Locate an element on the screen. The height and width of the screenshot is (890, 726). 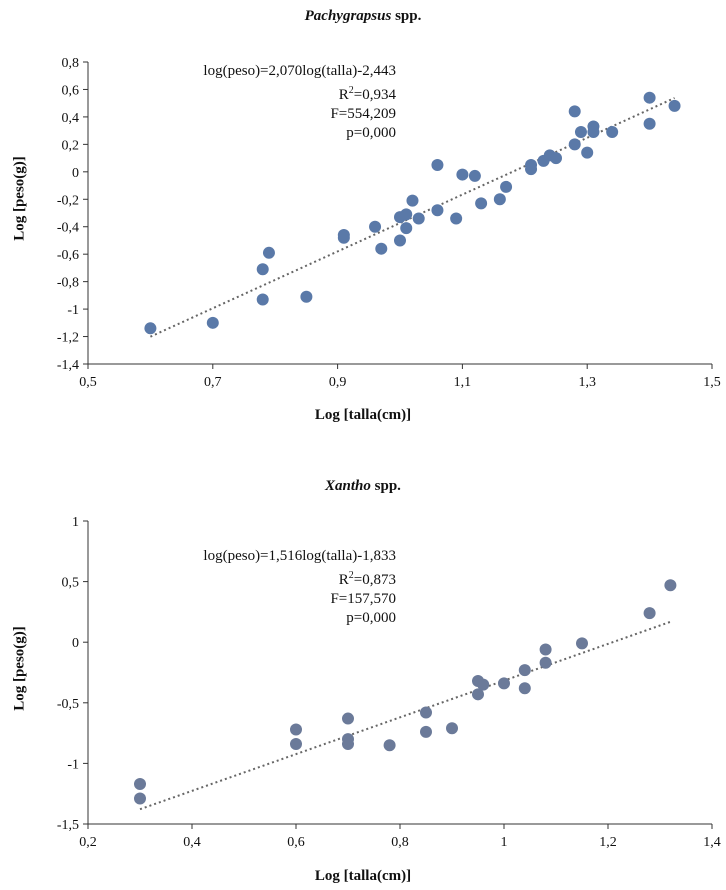
y-tick-label: -1,5 is located at coordinates (68, 825).